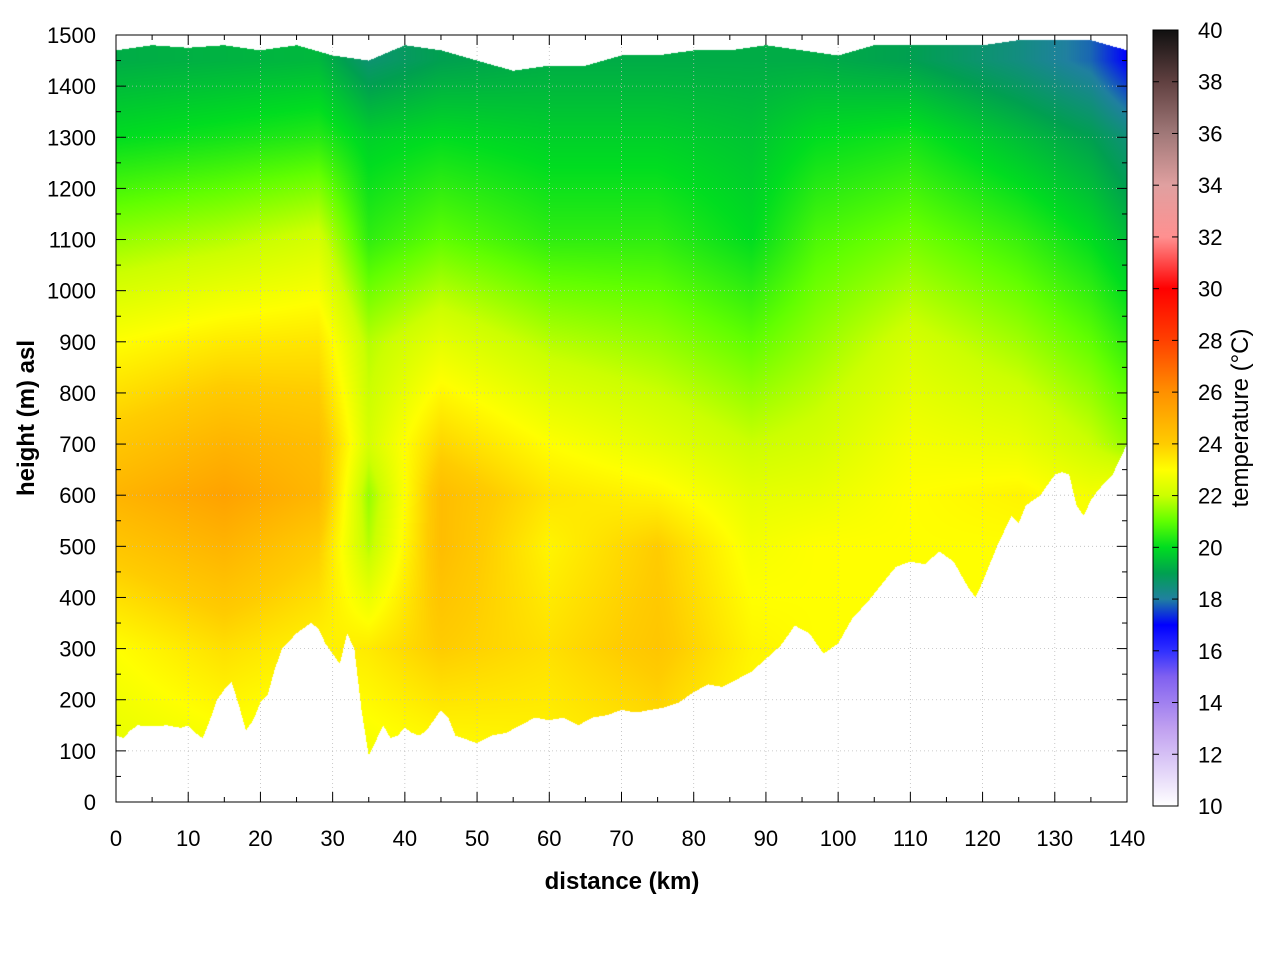 Image resolution: width=1280 pixels, height=960 pixels. Describe the element at coordinates (71, 291) in the screenshot. I see `y-tick-label: 1000` at that location.